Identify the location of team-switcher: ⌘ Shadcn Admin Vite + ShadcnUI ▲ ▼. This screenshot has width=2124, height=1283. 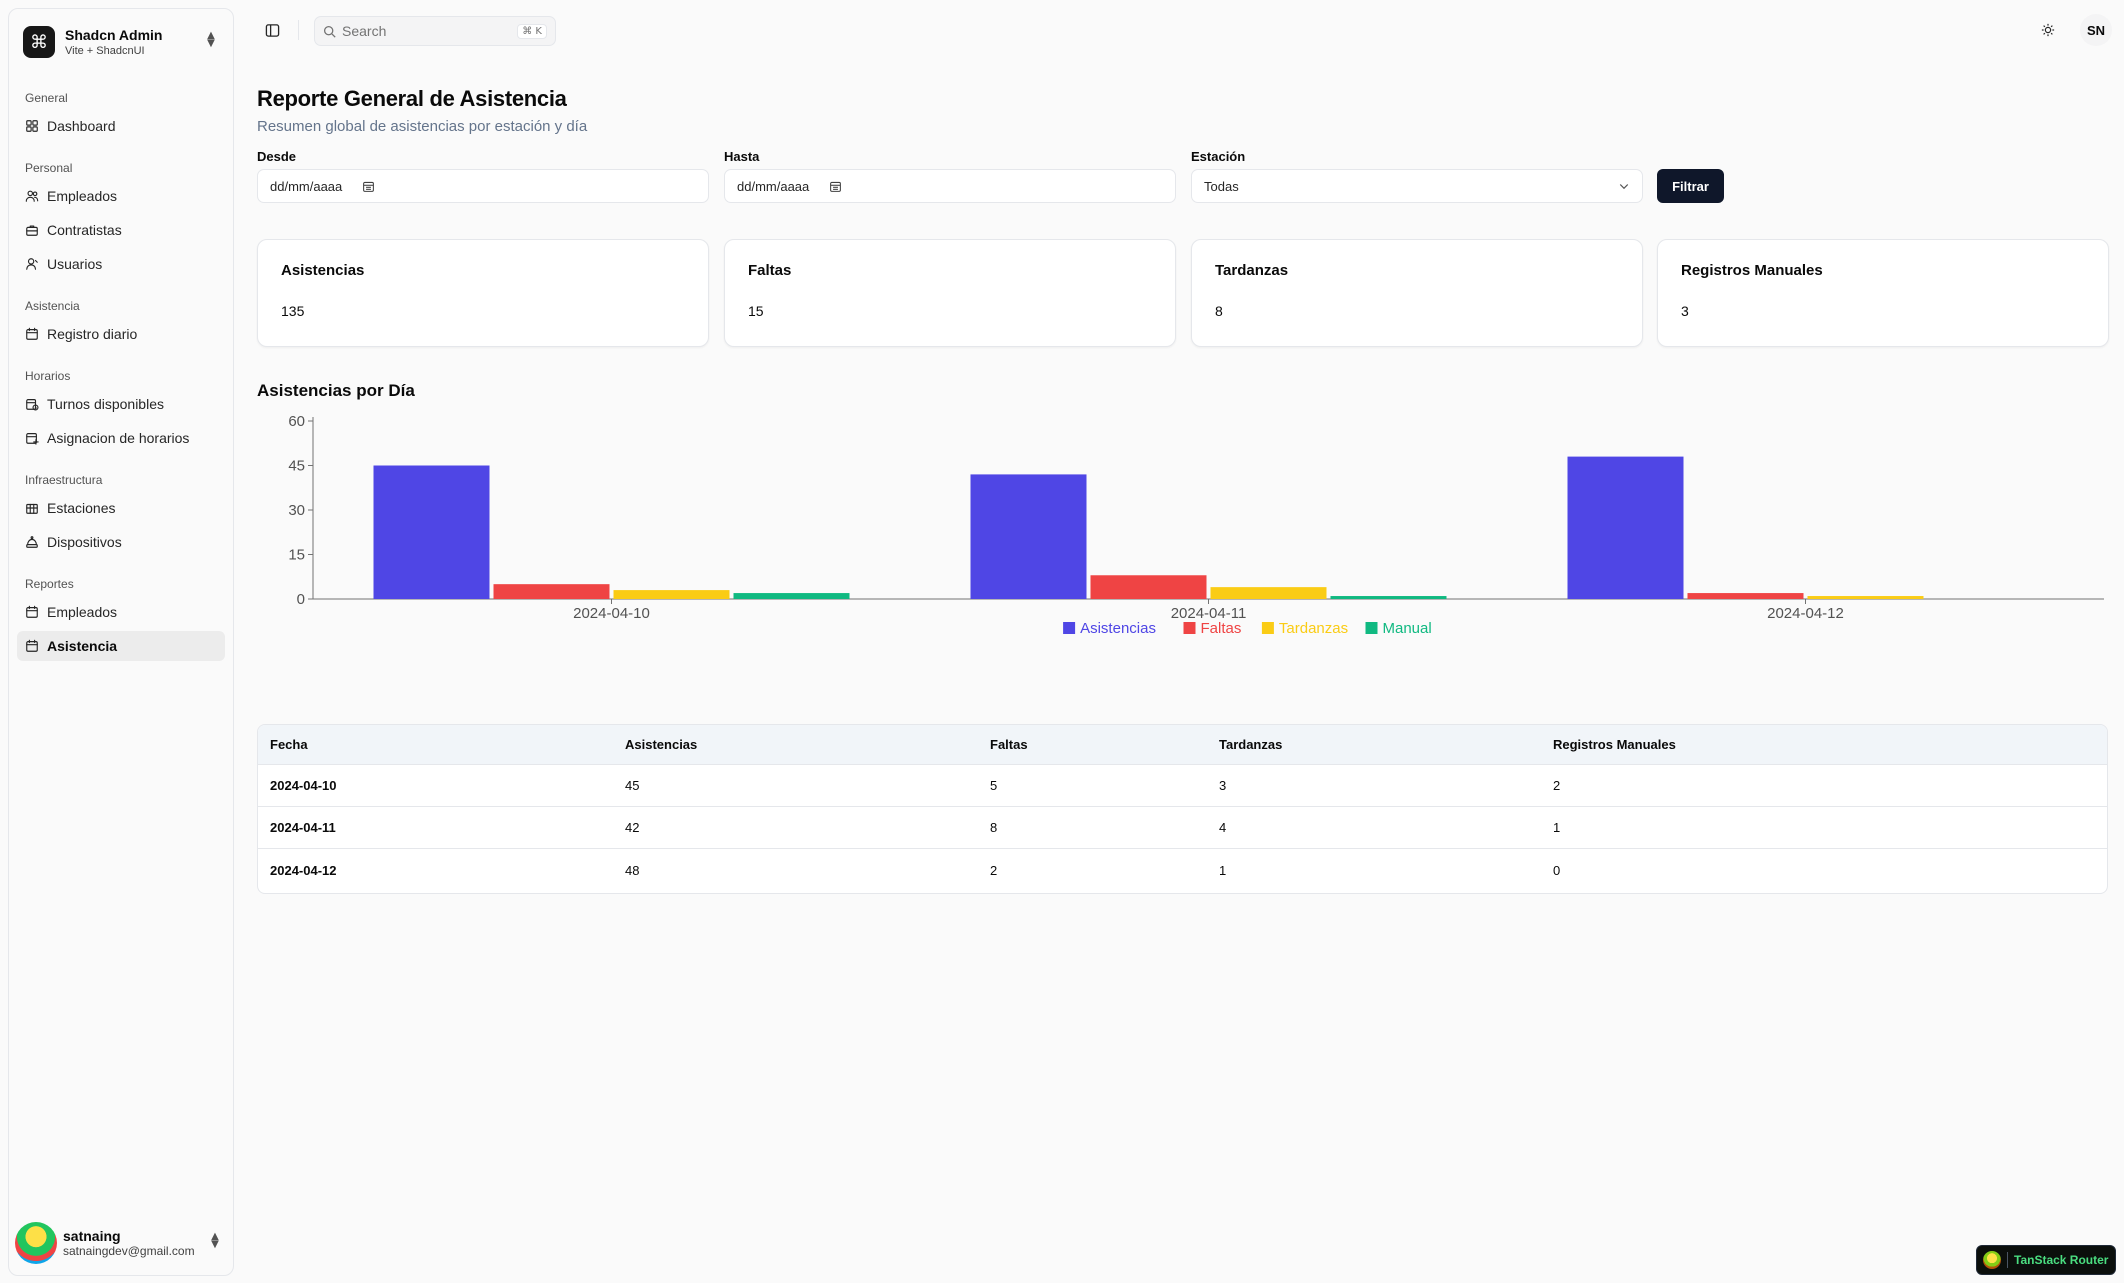
(121, 40).